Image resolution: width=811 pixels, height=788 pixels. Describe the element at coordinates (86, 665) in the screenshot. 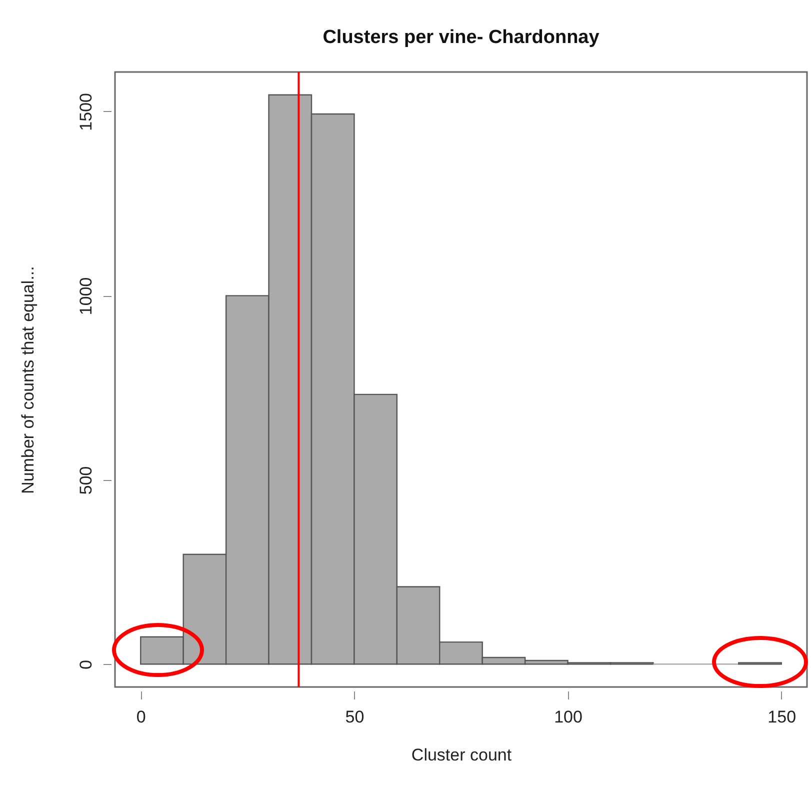

I see `y-tick-label: 0` at that location.